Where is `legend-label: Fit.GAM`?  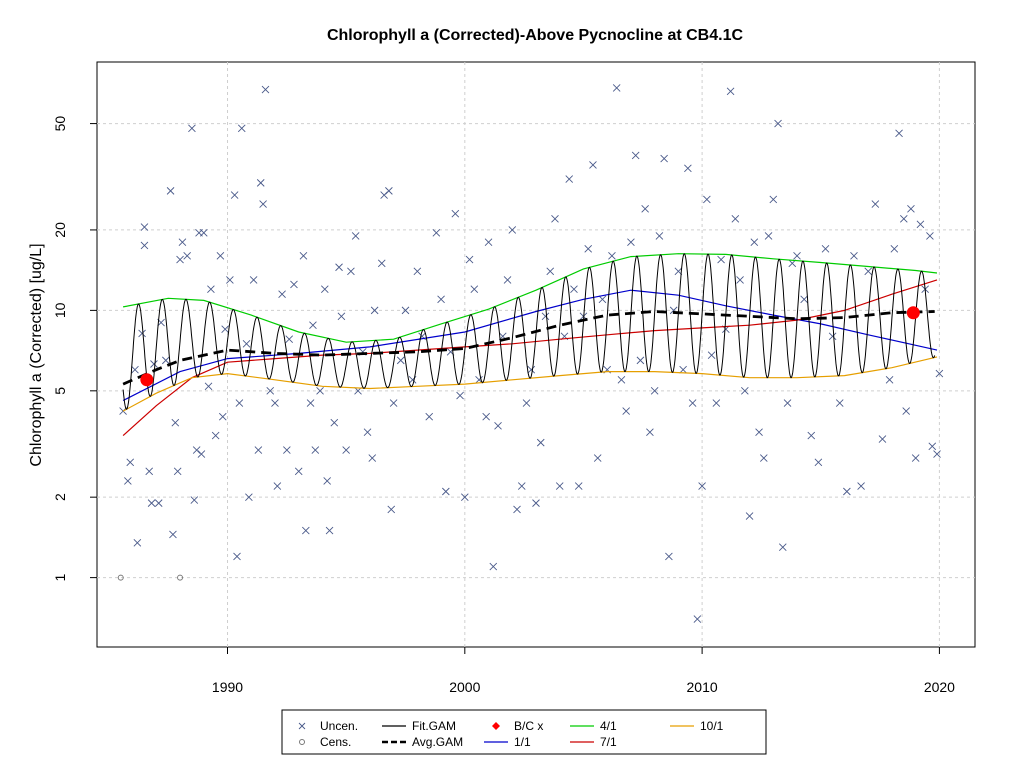 legend-label: Fit.GAM is located at coordinates (434, 726).